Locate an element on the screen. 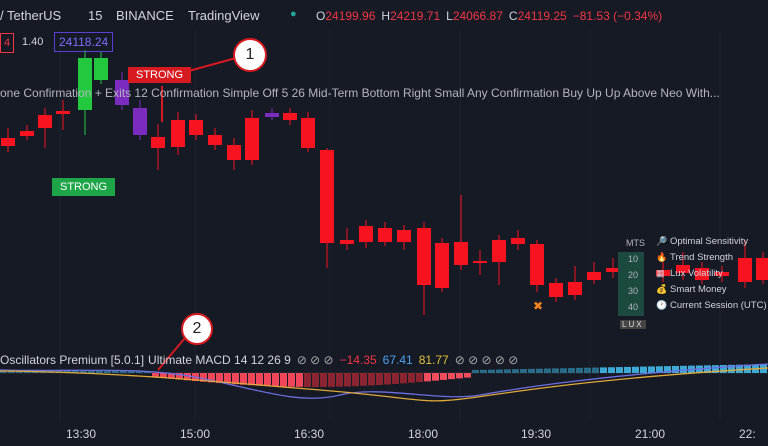 This screenshot has height=446, width=768. lux-badge: LUX is located at coordinates (633, 324).